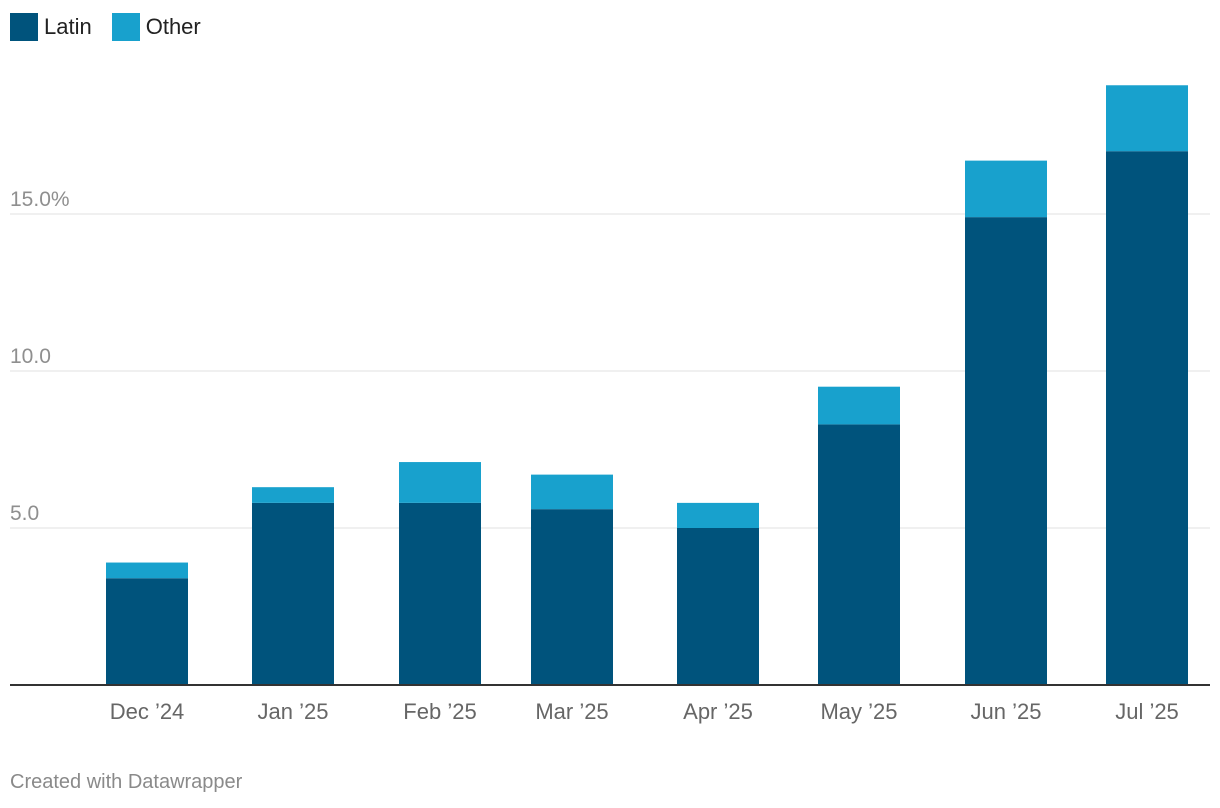  I want to click on legend-item-other: Other, so click(156, 27).